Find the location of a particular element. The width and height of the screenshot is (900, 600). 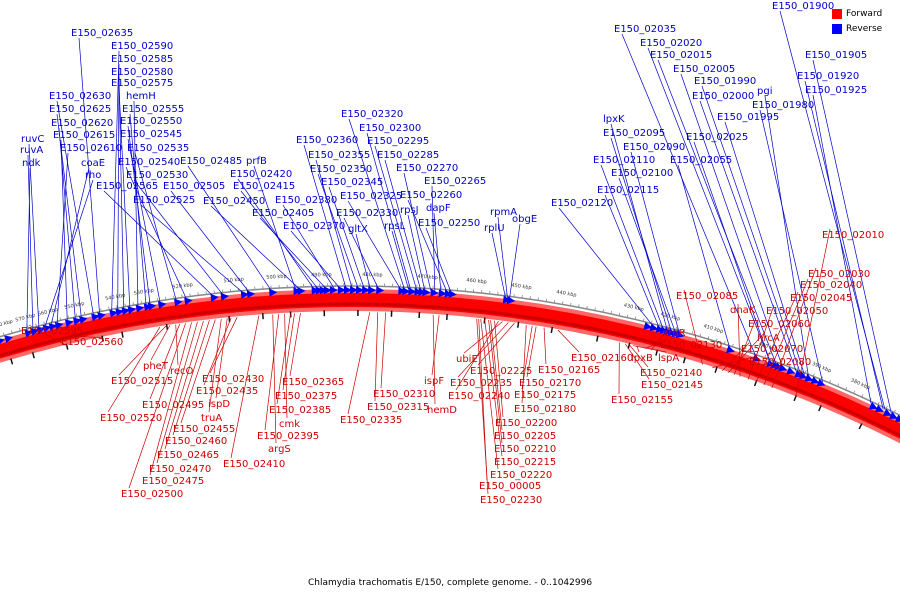

reverse-gene-label: E150_02485 is located at coordinates (211, 161).